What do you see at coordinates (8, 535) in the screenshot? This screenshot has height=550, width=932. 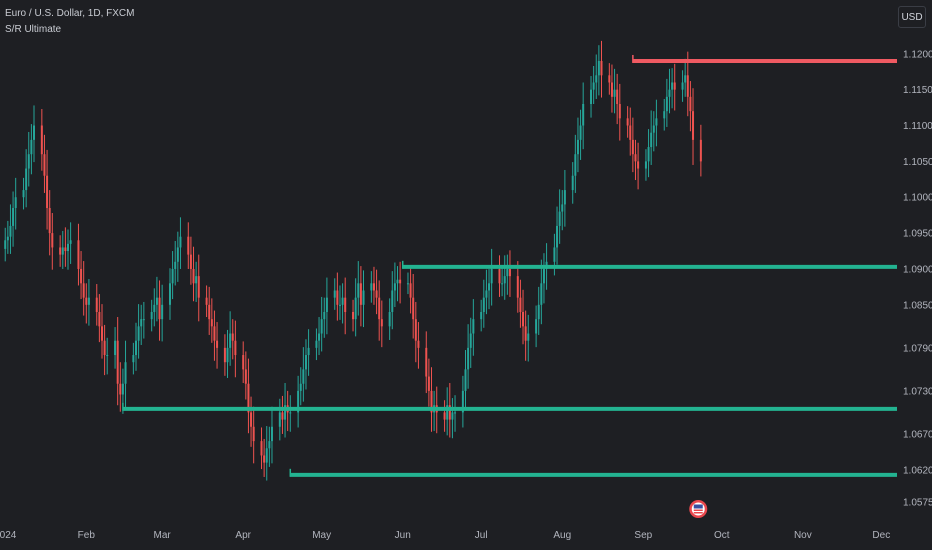 I see `time-tick-label: 2024` at bounding box center [8, 535].